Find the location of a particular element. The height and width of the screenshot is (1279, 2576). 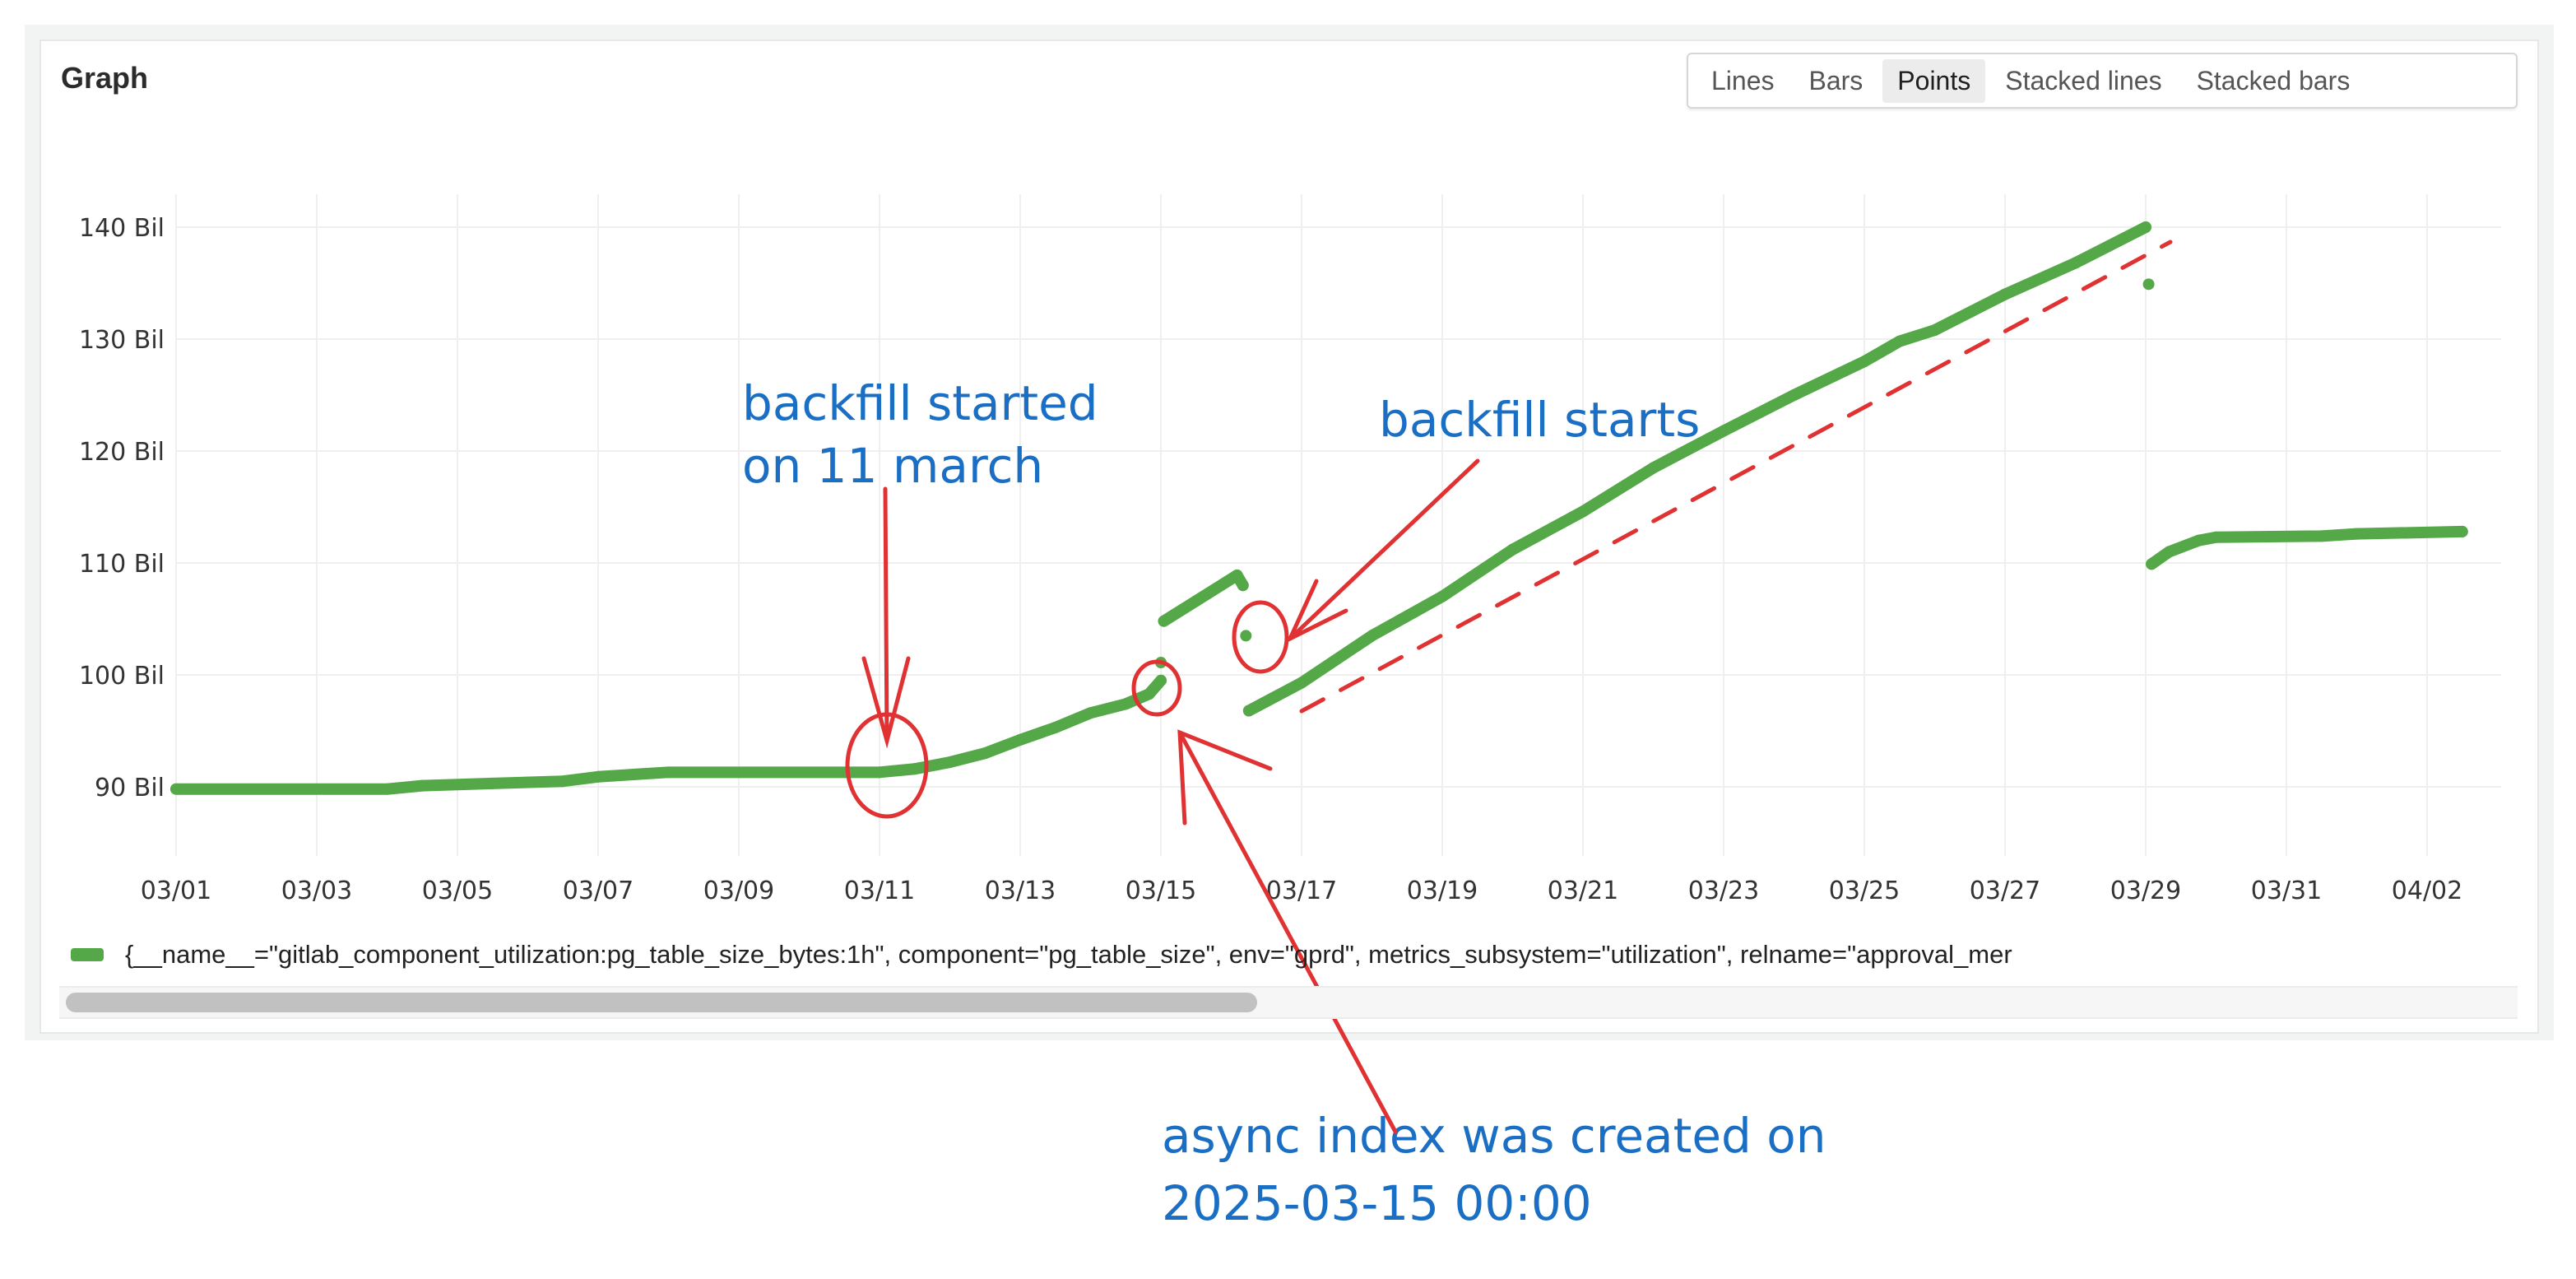

x-tick-label: 03/27 is located at coordinates (2005, 891).